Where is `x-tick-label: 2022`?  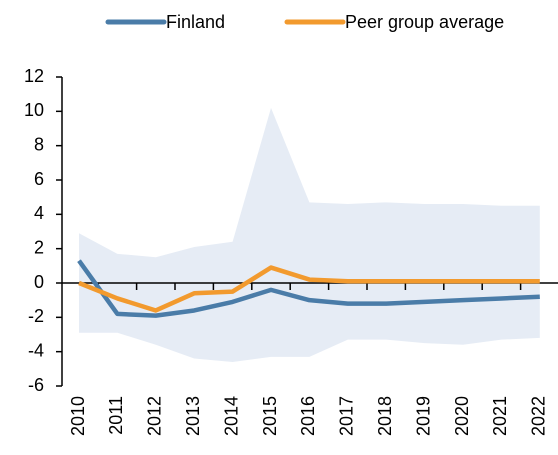 x-tick-label: 2022 is located at coordinates (539, 416).